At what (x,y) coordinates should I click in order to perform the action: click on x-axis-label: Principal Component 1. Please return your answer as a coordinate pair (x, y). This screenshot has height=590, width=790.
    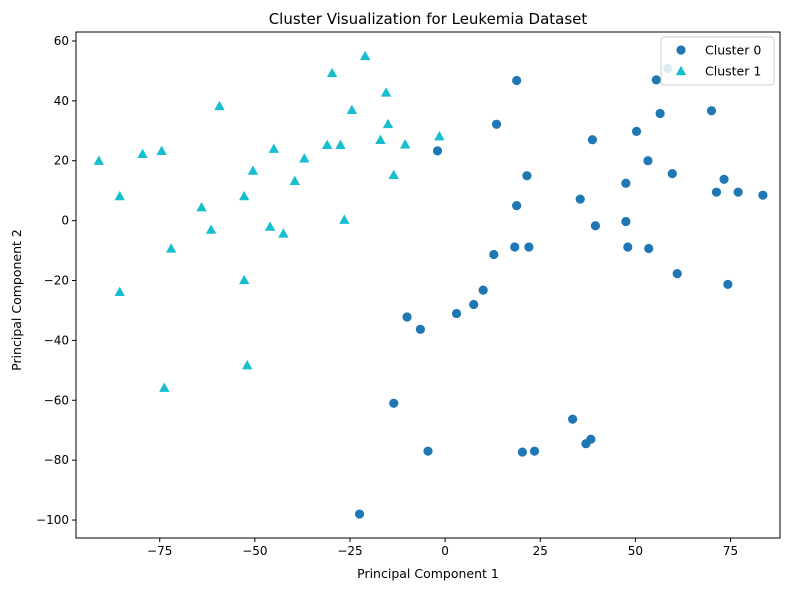
    Looking at the image, I should click on (428, 573).